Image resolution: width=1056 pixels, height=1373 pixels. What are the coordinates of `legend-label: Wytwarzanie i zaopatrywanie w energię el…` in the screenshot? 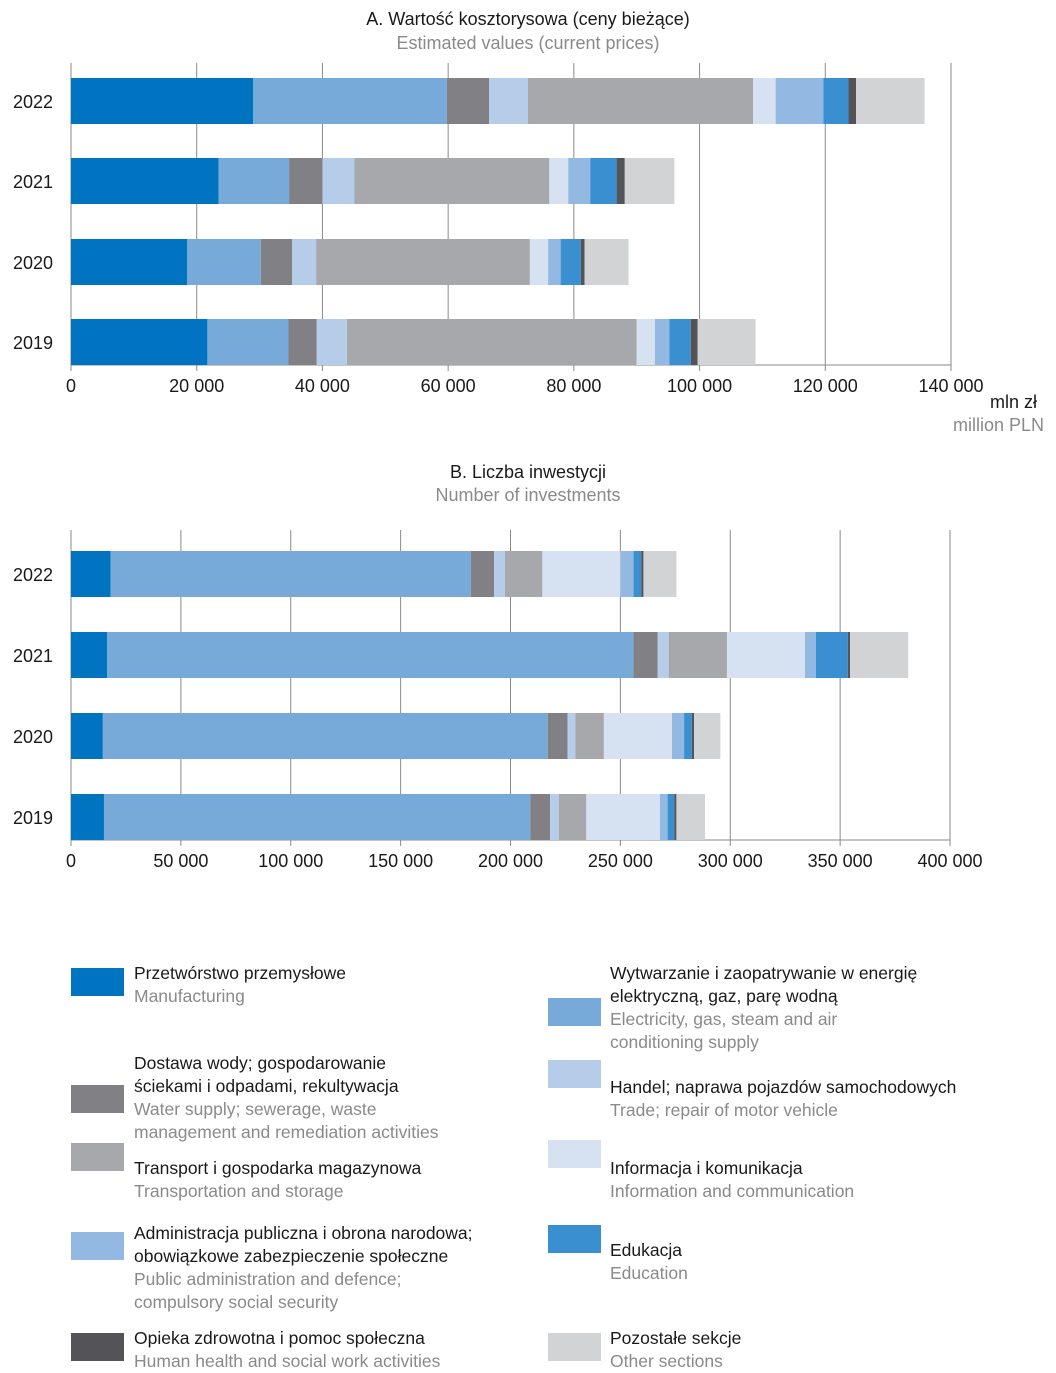 It's located at (830, 1008).